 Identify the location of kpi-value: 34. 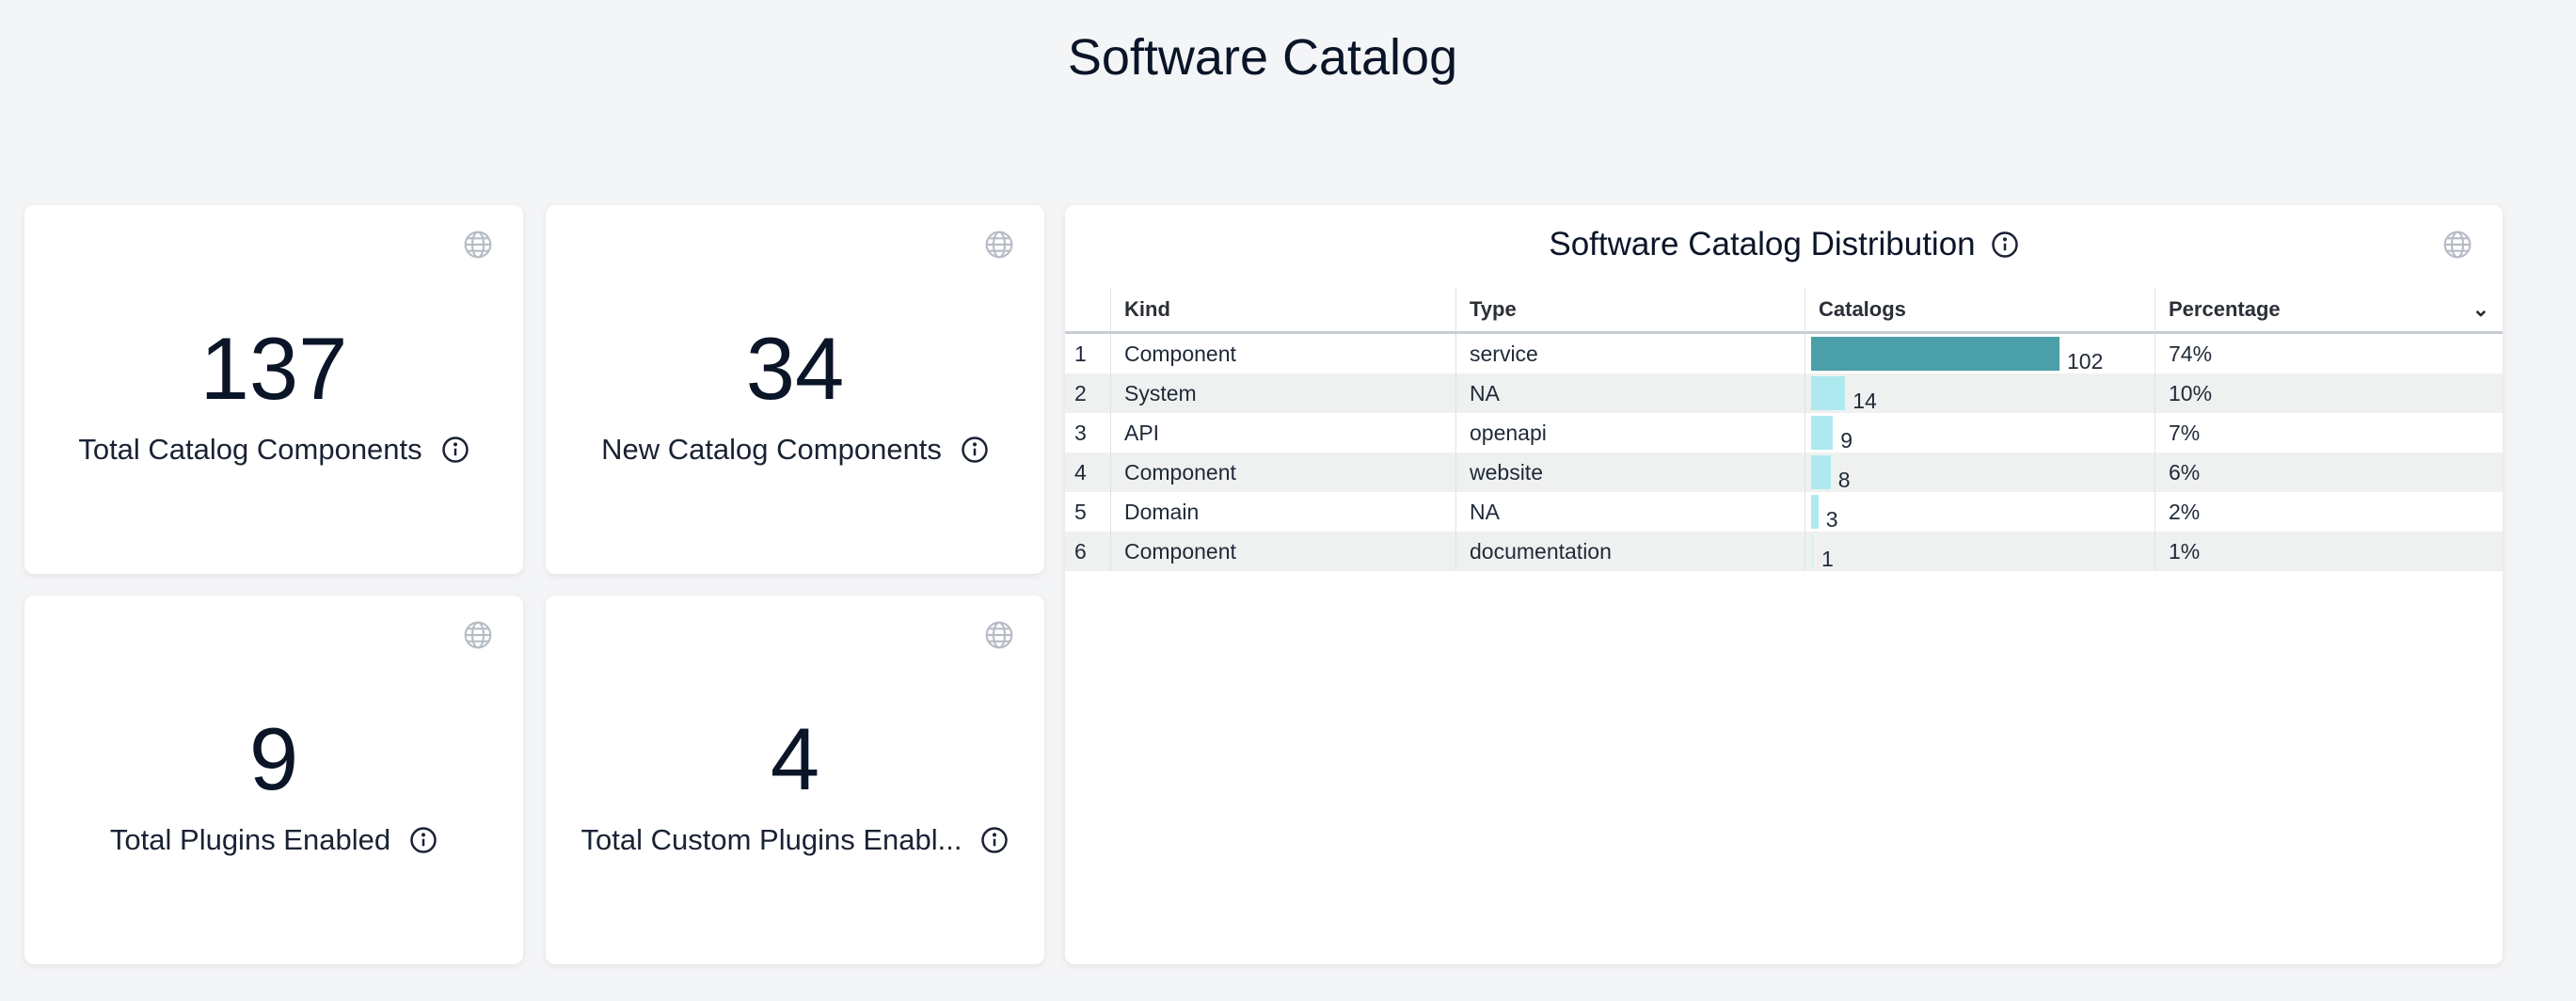
(795, 368).